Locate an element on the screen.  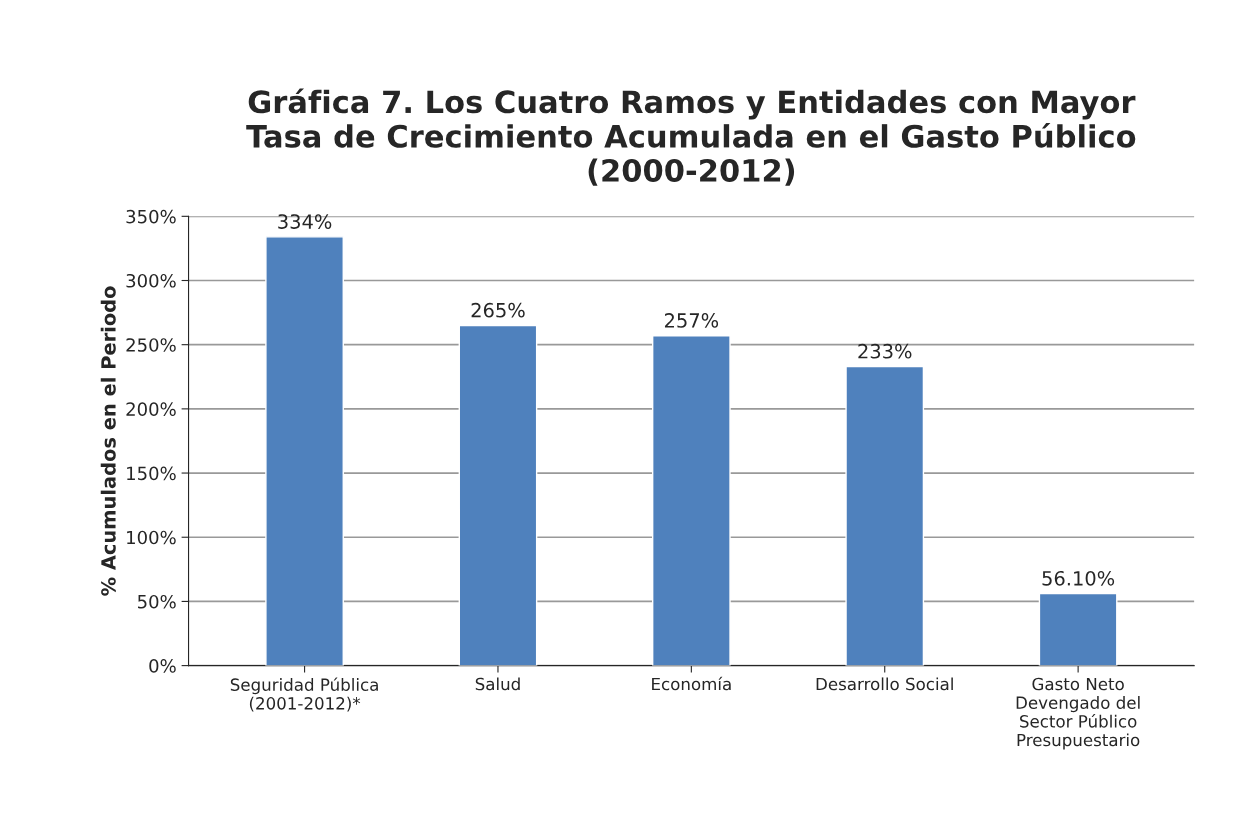
y-tick-label: 200% is located at coordinates (151, 409).